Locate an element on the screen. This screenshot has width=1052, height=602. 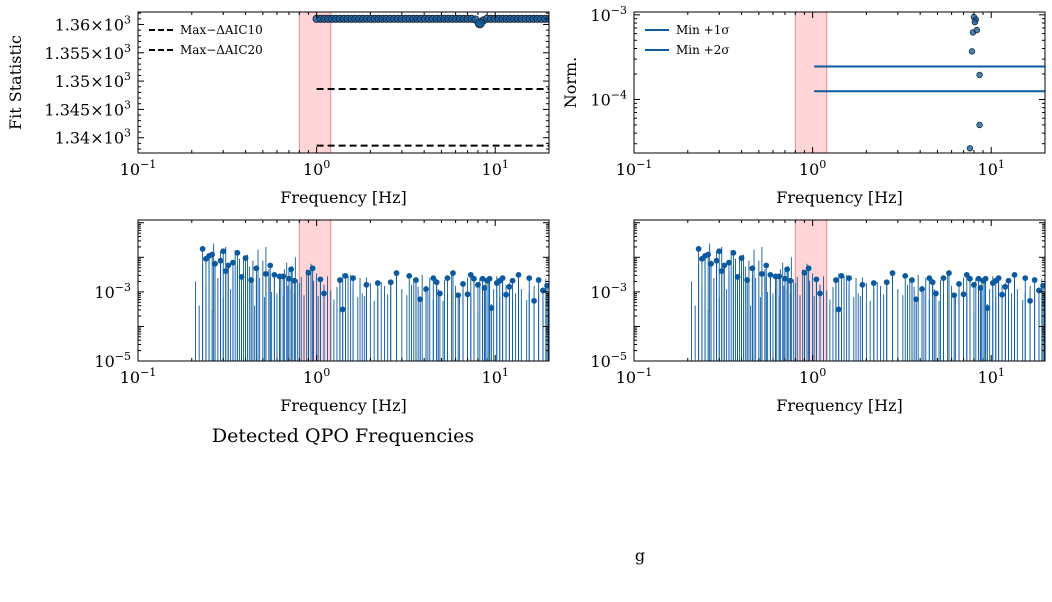
panel-power-left: 10⁻¹ 10⁰ 10¹ 10⁻⁵ 10⁻³ Frequency [Hz] is located at coordinates (322, 317).